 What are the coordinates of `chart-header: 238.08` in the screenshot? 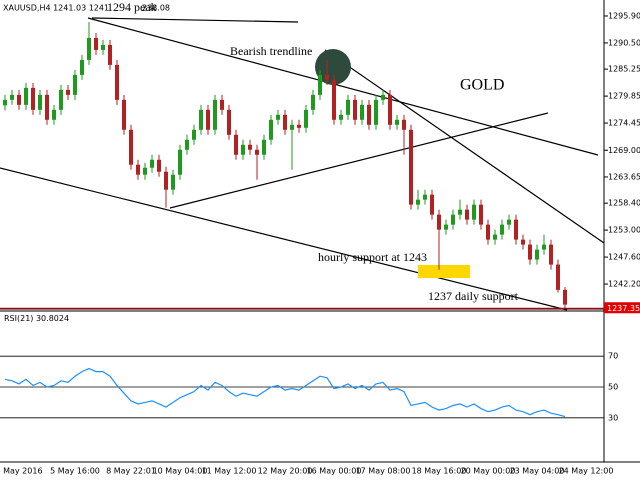 It's located at (156, 8).